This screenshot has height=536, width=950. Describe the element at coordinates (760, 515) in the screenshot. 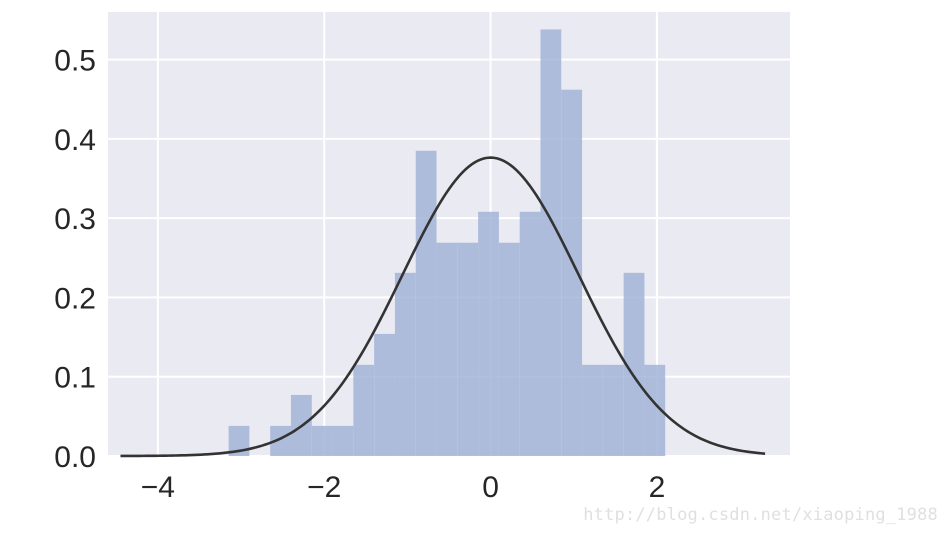

I see `watermark-text: http://blog.csdn.net/xiaoping_1988` at that location.